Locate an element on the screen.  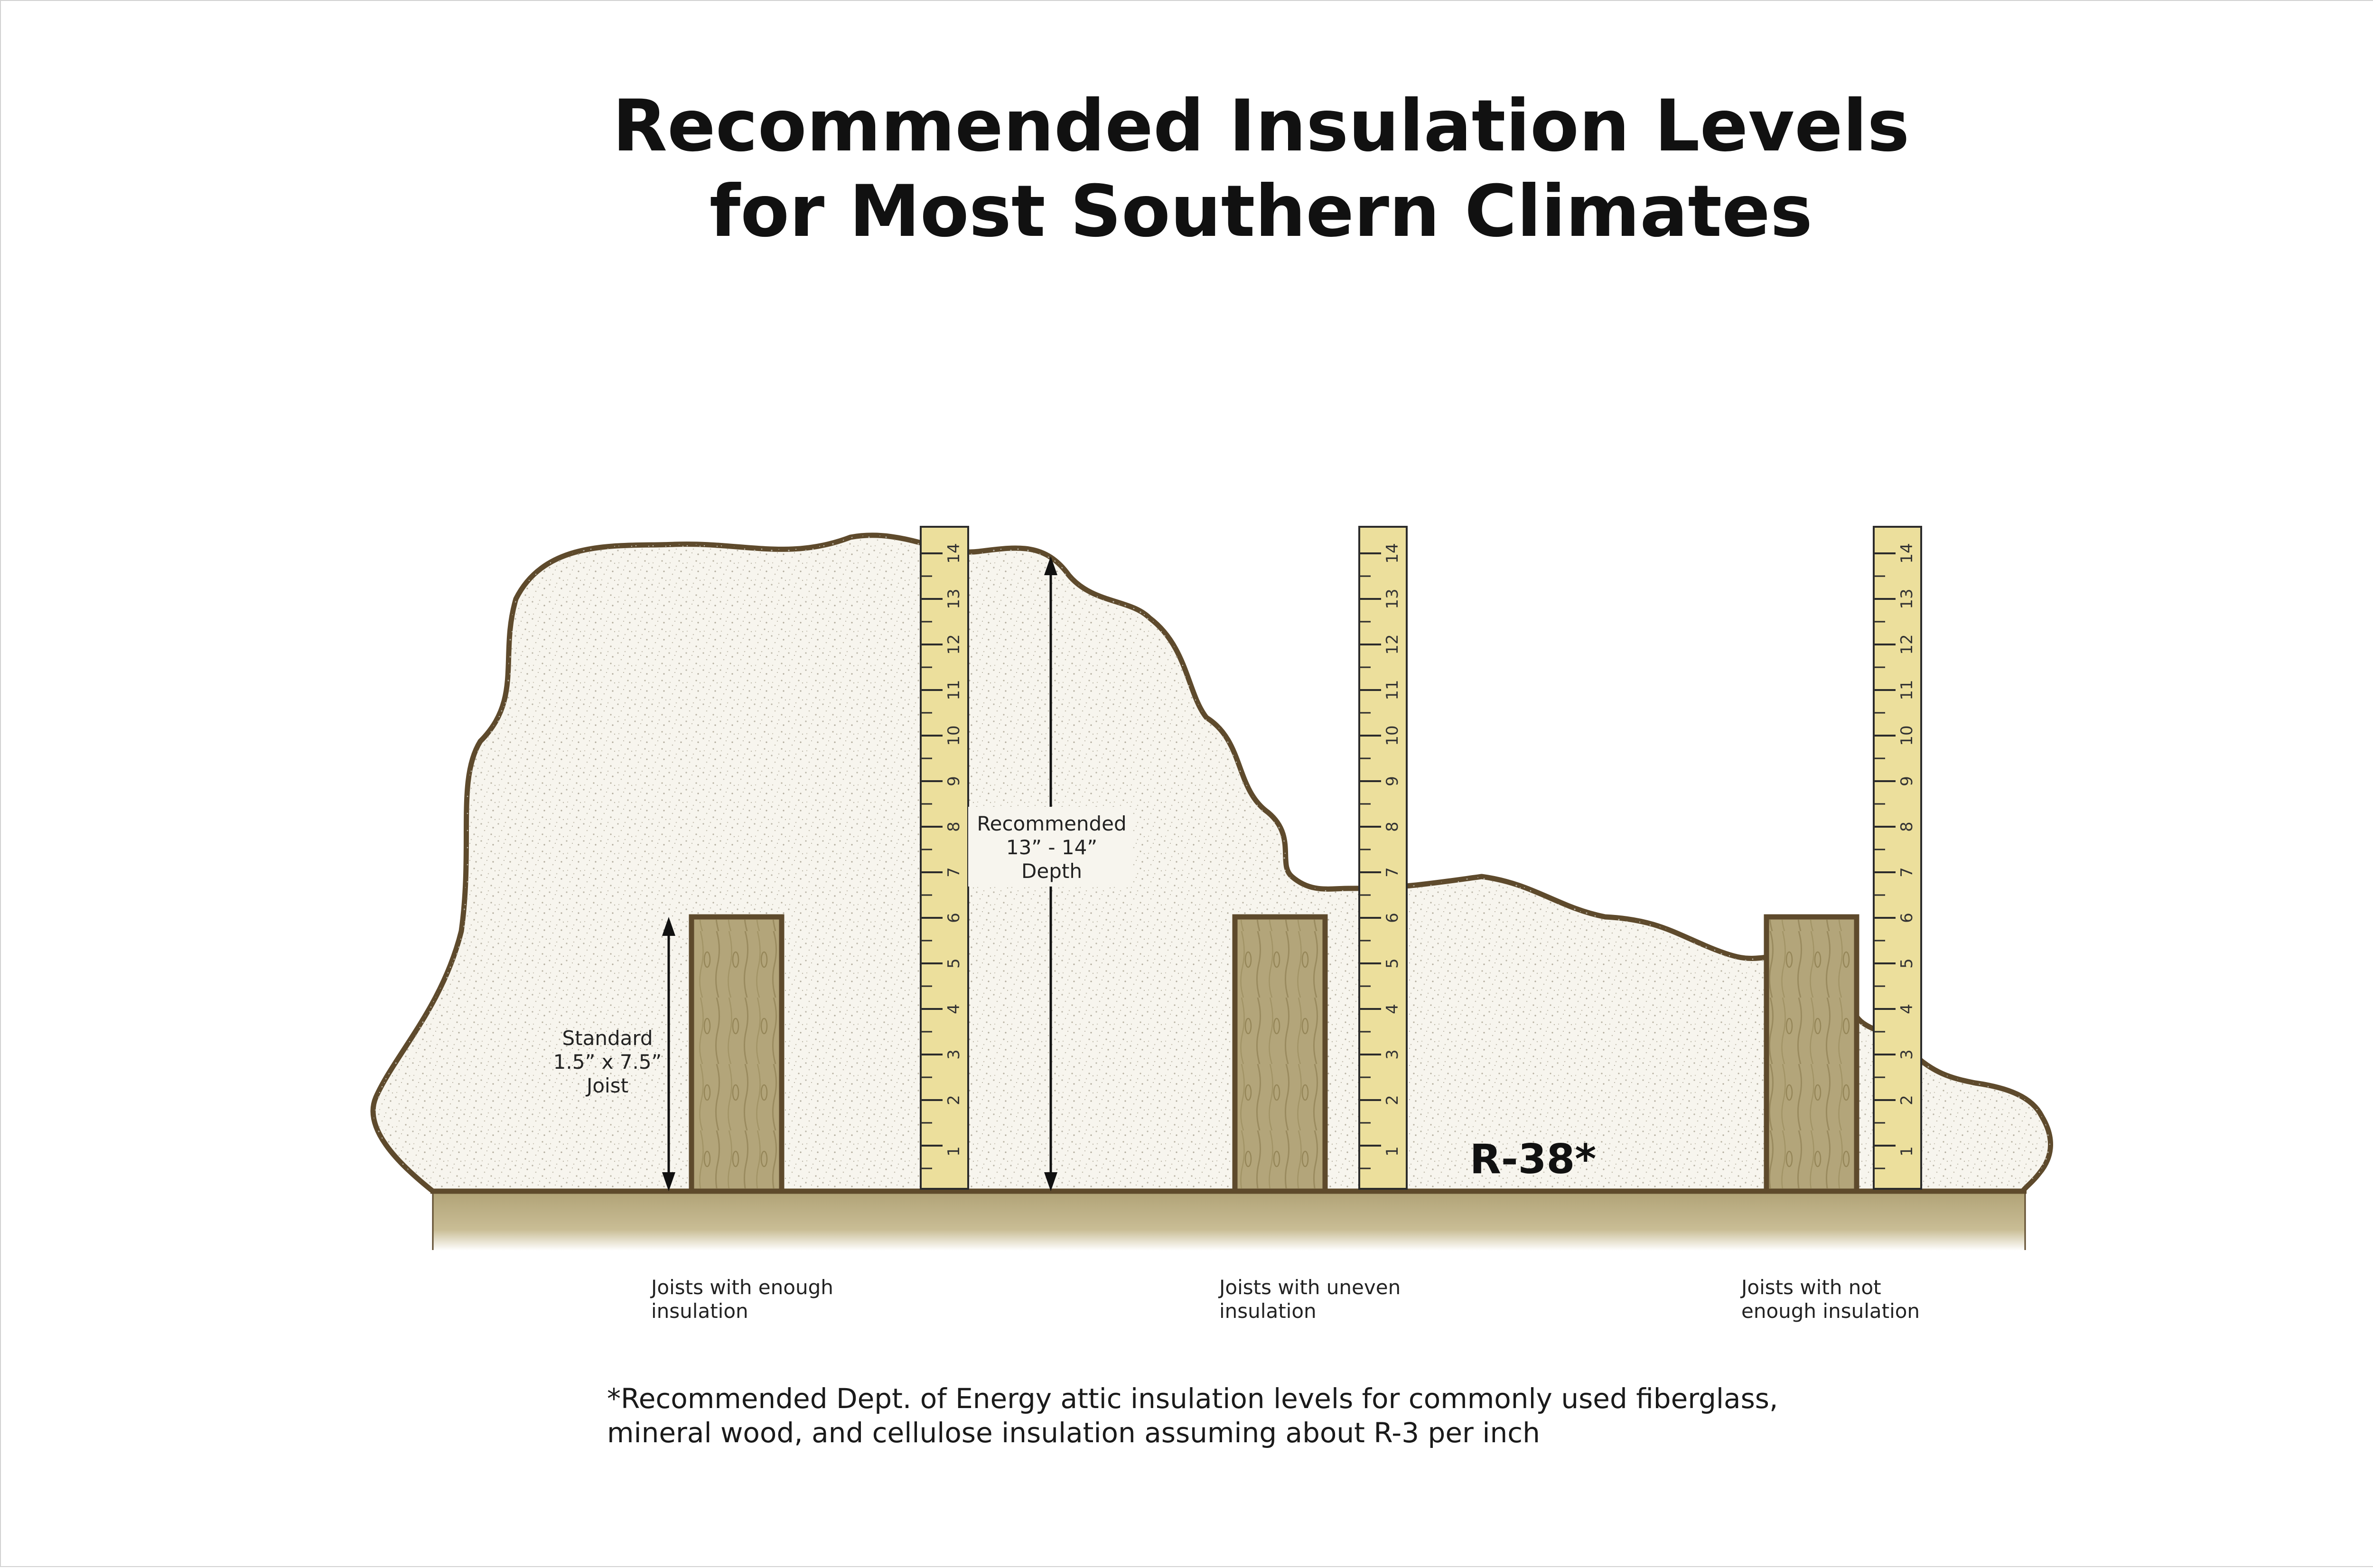
title-line-1: Recommended Insulation Levels is located at coordinates (1260, 127).